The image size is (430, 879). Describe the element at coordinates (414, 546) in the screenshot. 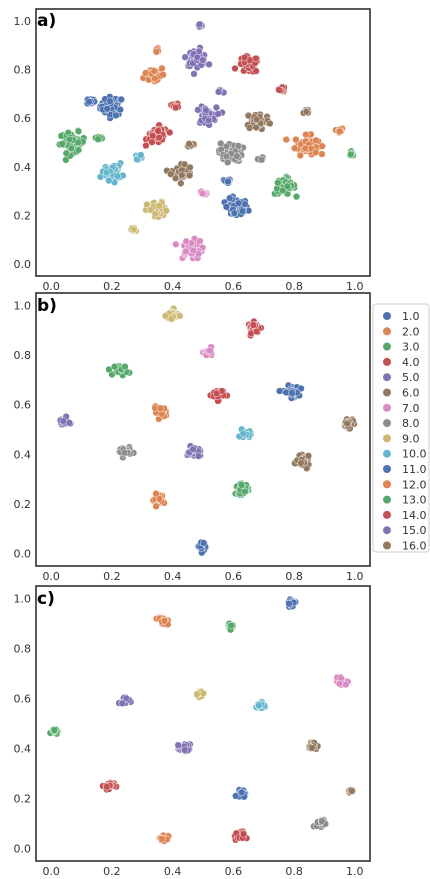

I see `legend-label: 16.0` at that location.